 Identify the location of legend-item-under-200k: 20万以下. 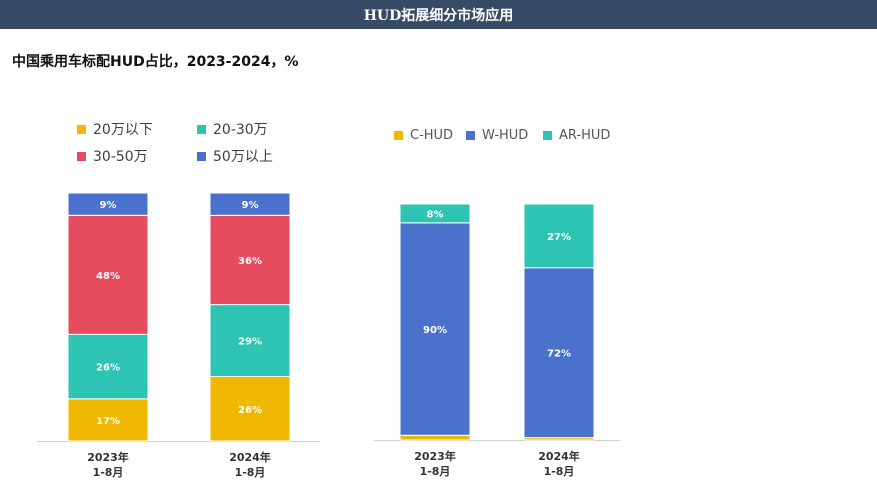
(115, 129).